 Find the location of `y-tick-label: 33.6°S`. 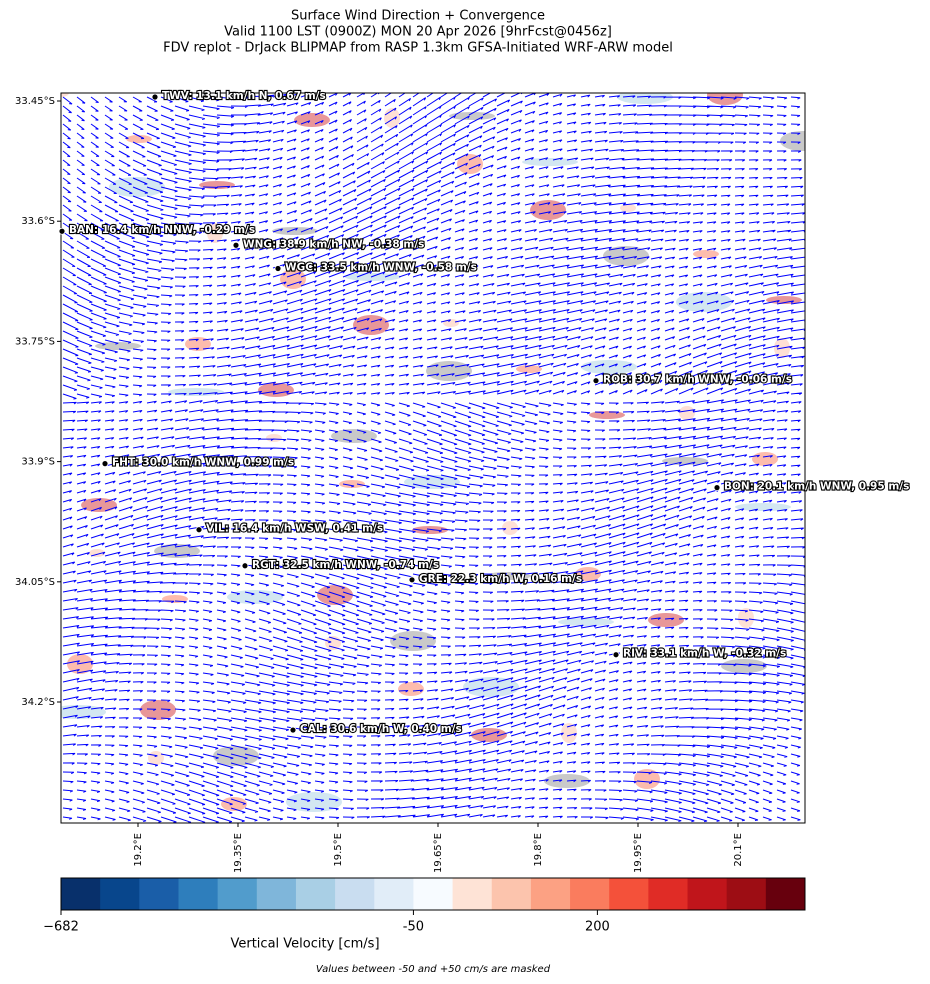

y-tick-label: 33.6°S is located at coordinates (38, 221).